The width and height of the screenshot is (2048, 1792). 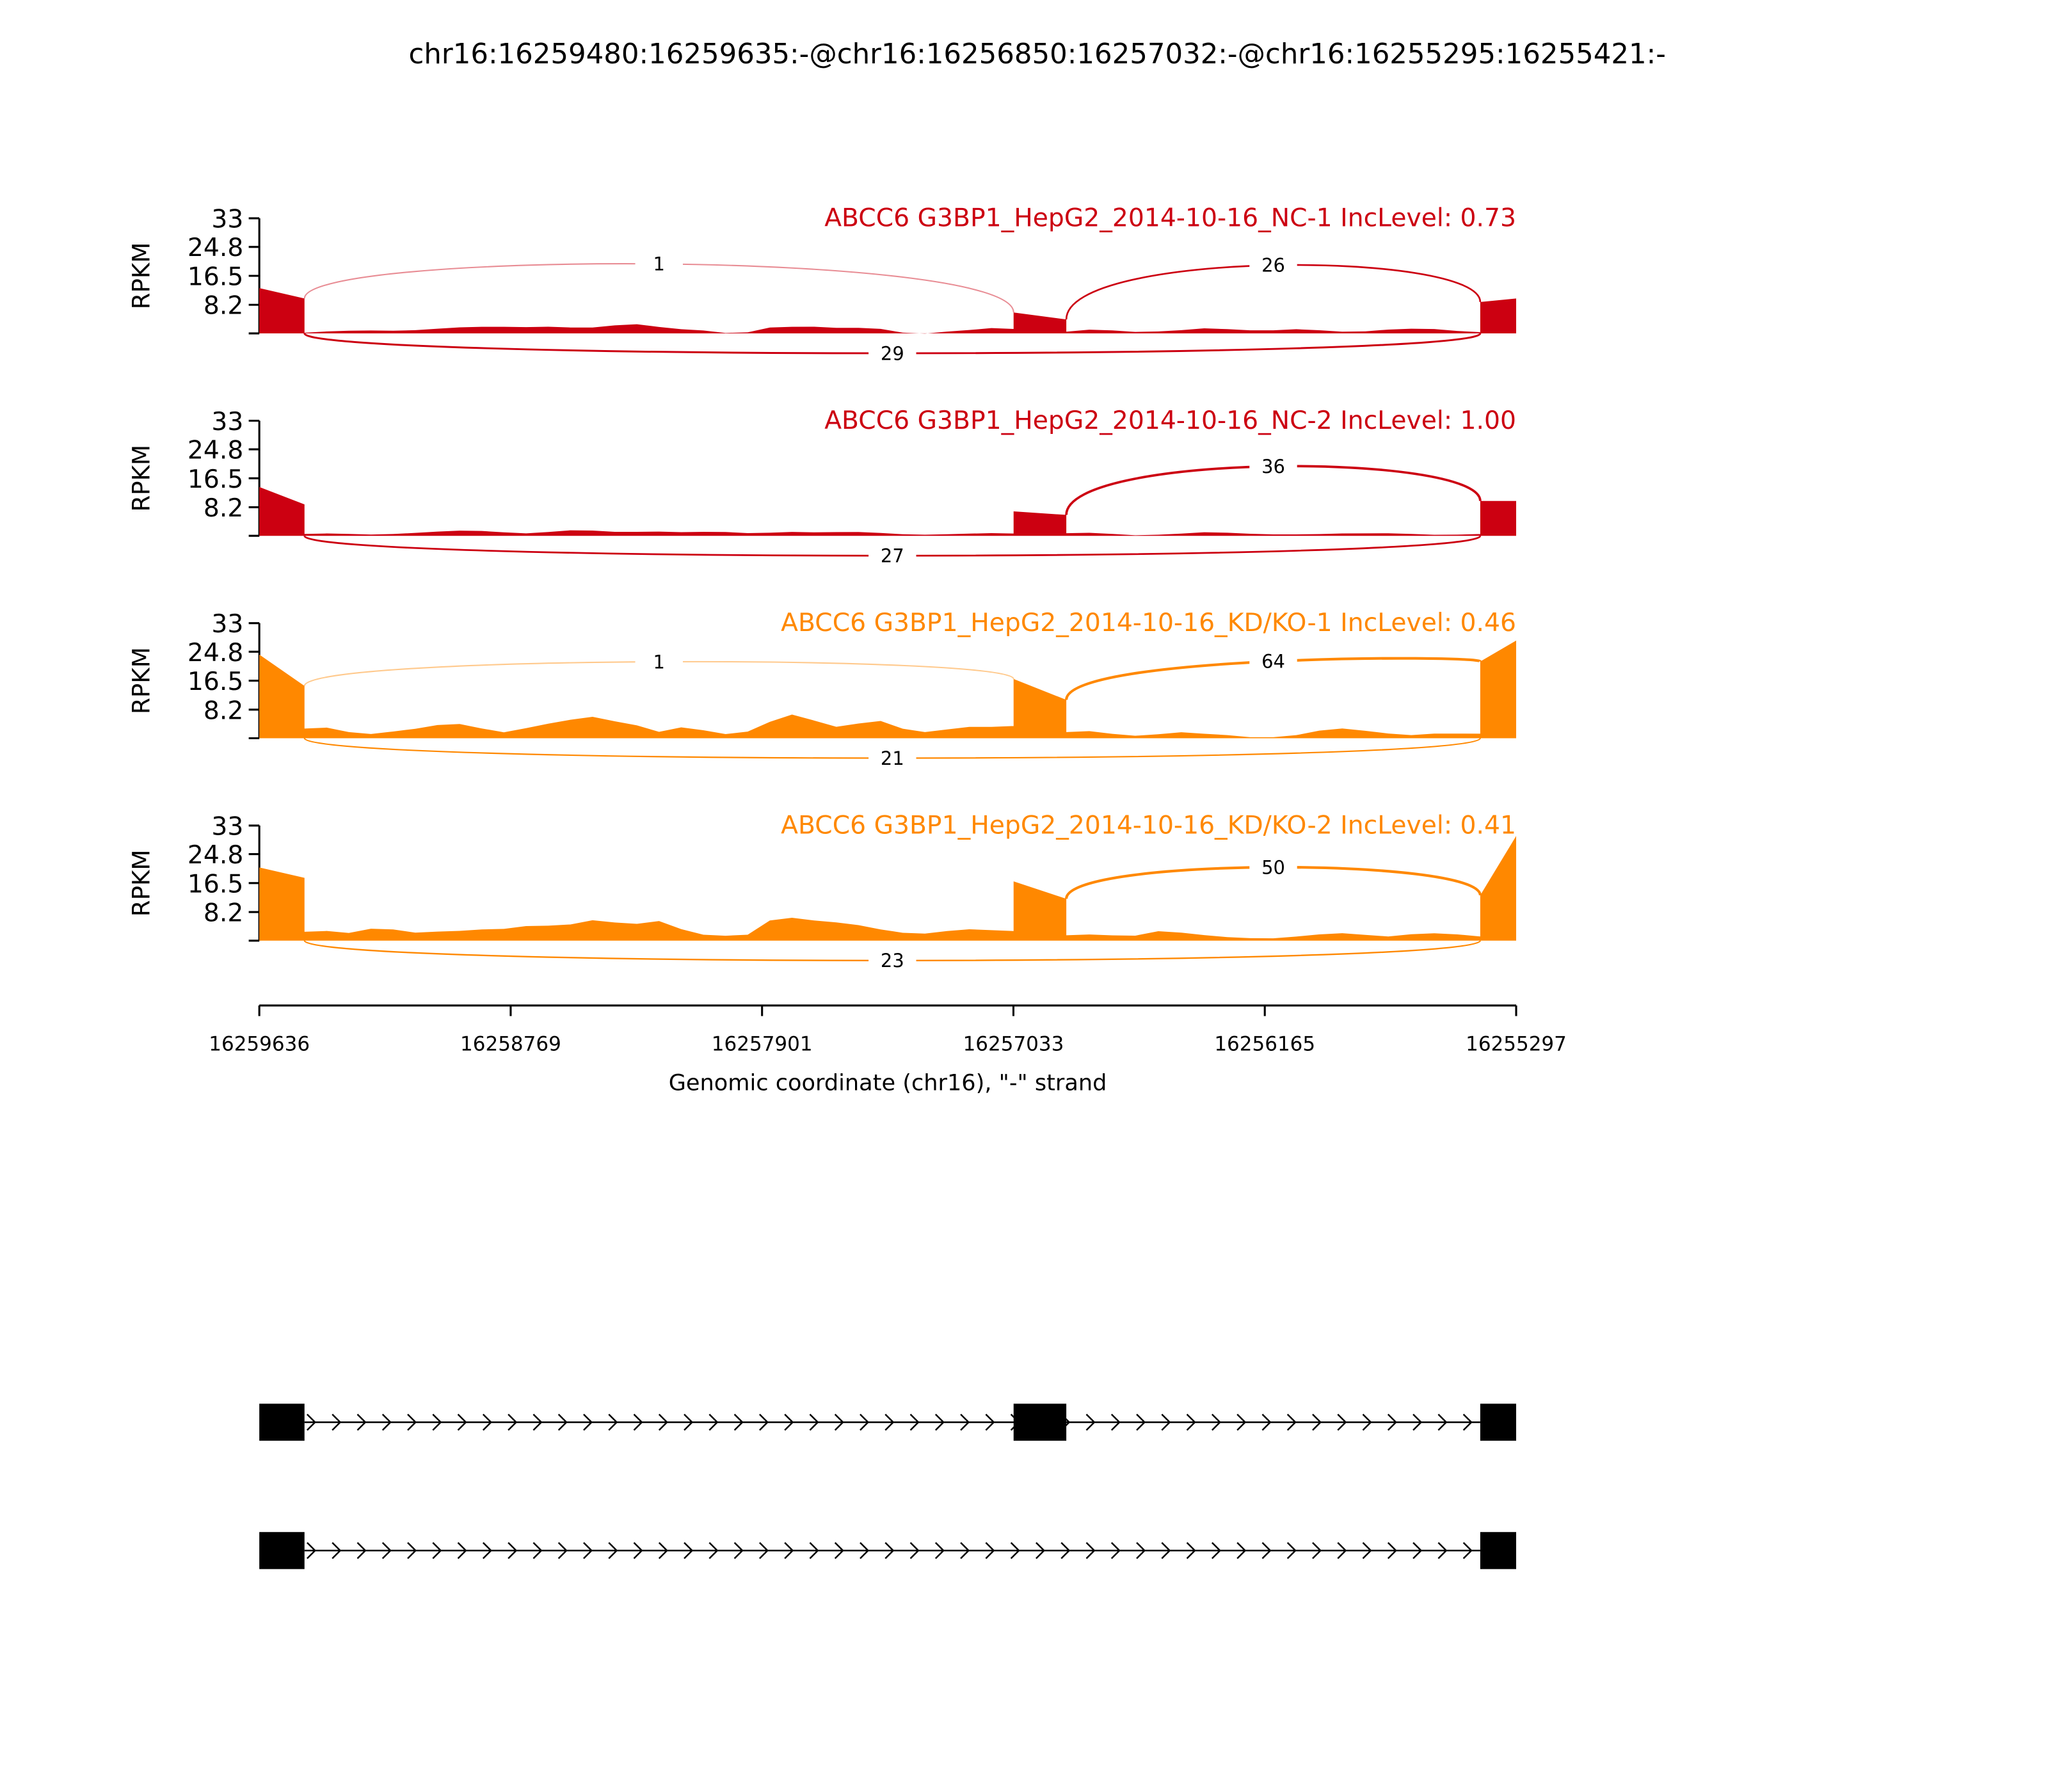 I want to click on junction-count: 50, so click(x=1273, y=867).